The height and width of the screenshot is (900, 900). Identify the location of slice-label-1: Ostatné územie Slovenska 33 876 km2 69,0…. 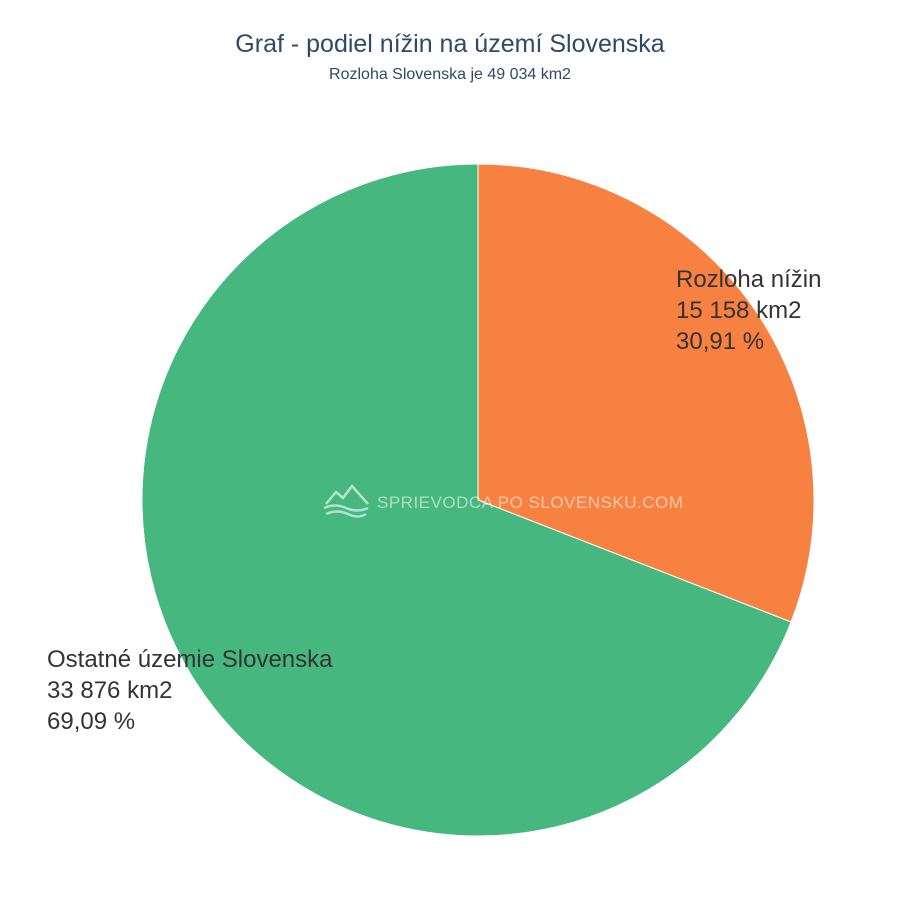
(190, 690).